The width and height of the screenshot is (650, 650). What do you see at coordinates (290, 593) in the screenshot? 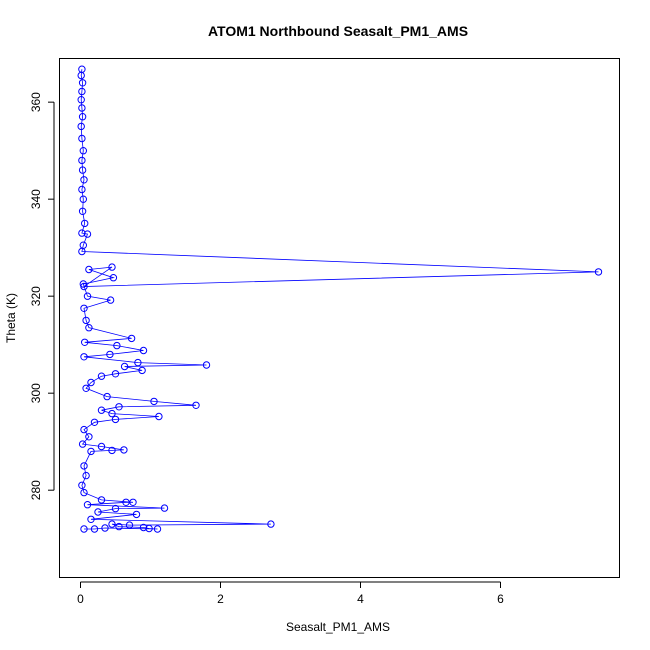
I see `x-axis: 0 2 4 6` at bounding box center [290, 593].